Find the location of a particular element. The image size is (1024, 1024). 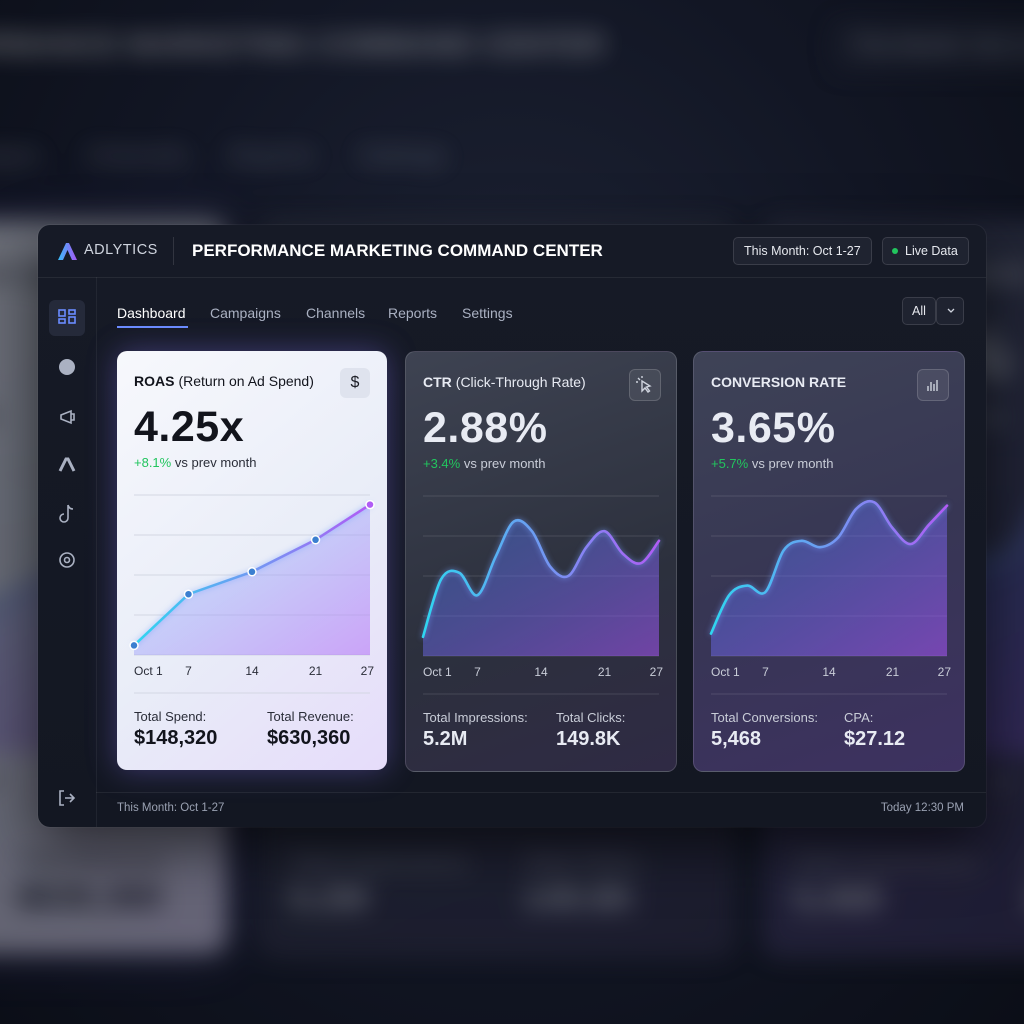

dashboard-icon is located at coordinates (67, 316).